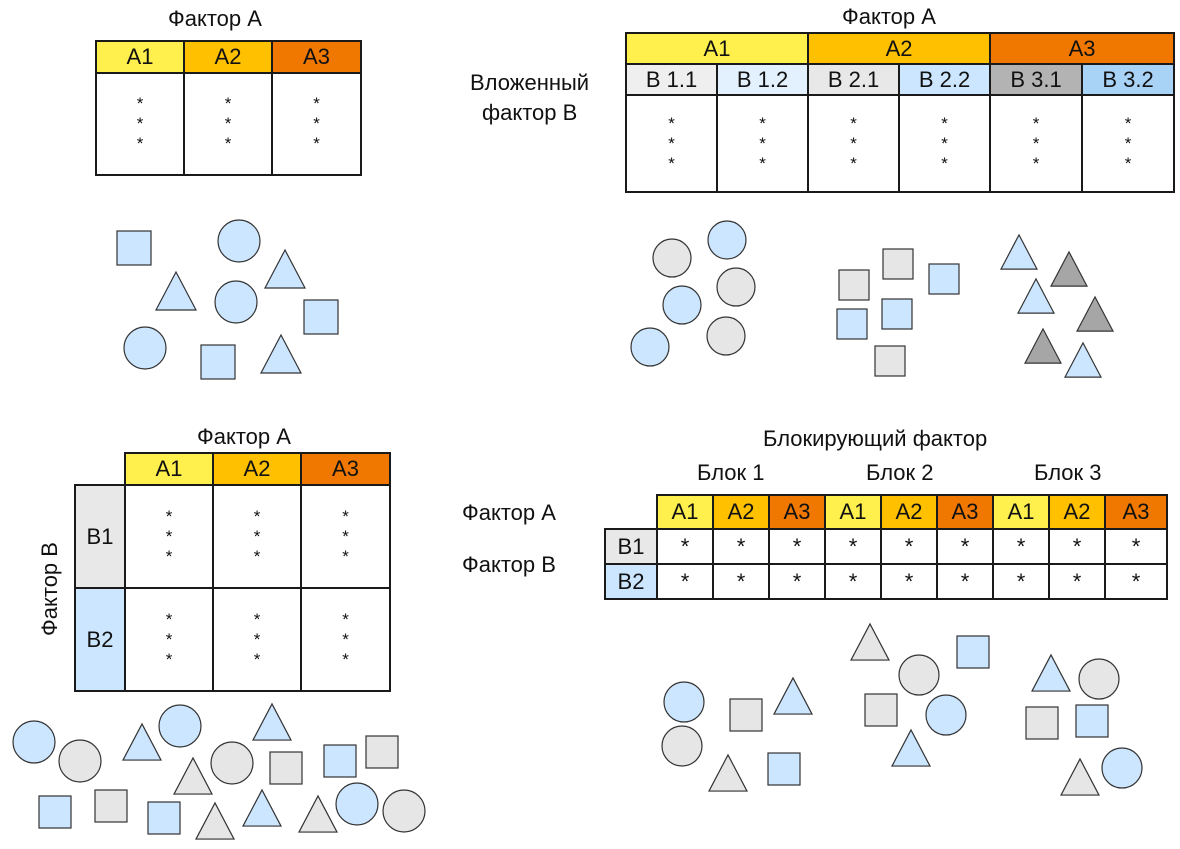  Describe the element at coordinates (100, 639) in the screenshot. I see `row-header-b2: B2` at that location.